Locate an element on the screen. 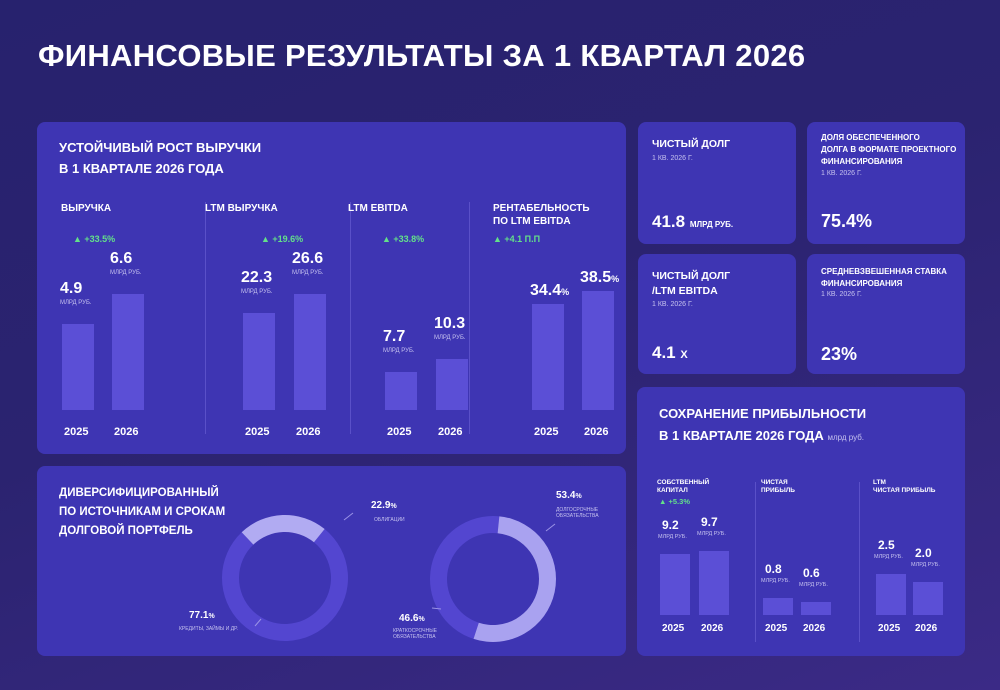 Image resolution: width=1000 pixels, height=690 pixels. chart-title: LTM ЧИСТАЯ ПРИБЫЛЬ is located at coordinates (904, 487).